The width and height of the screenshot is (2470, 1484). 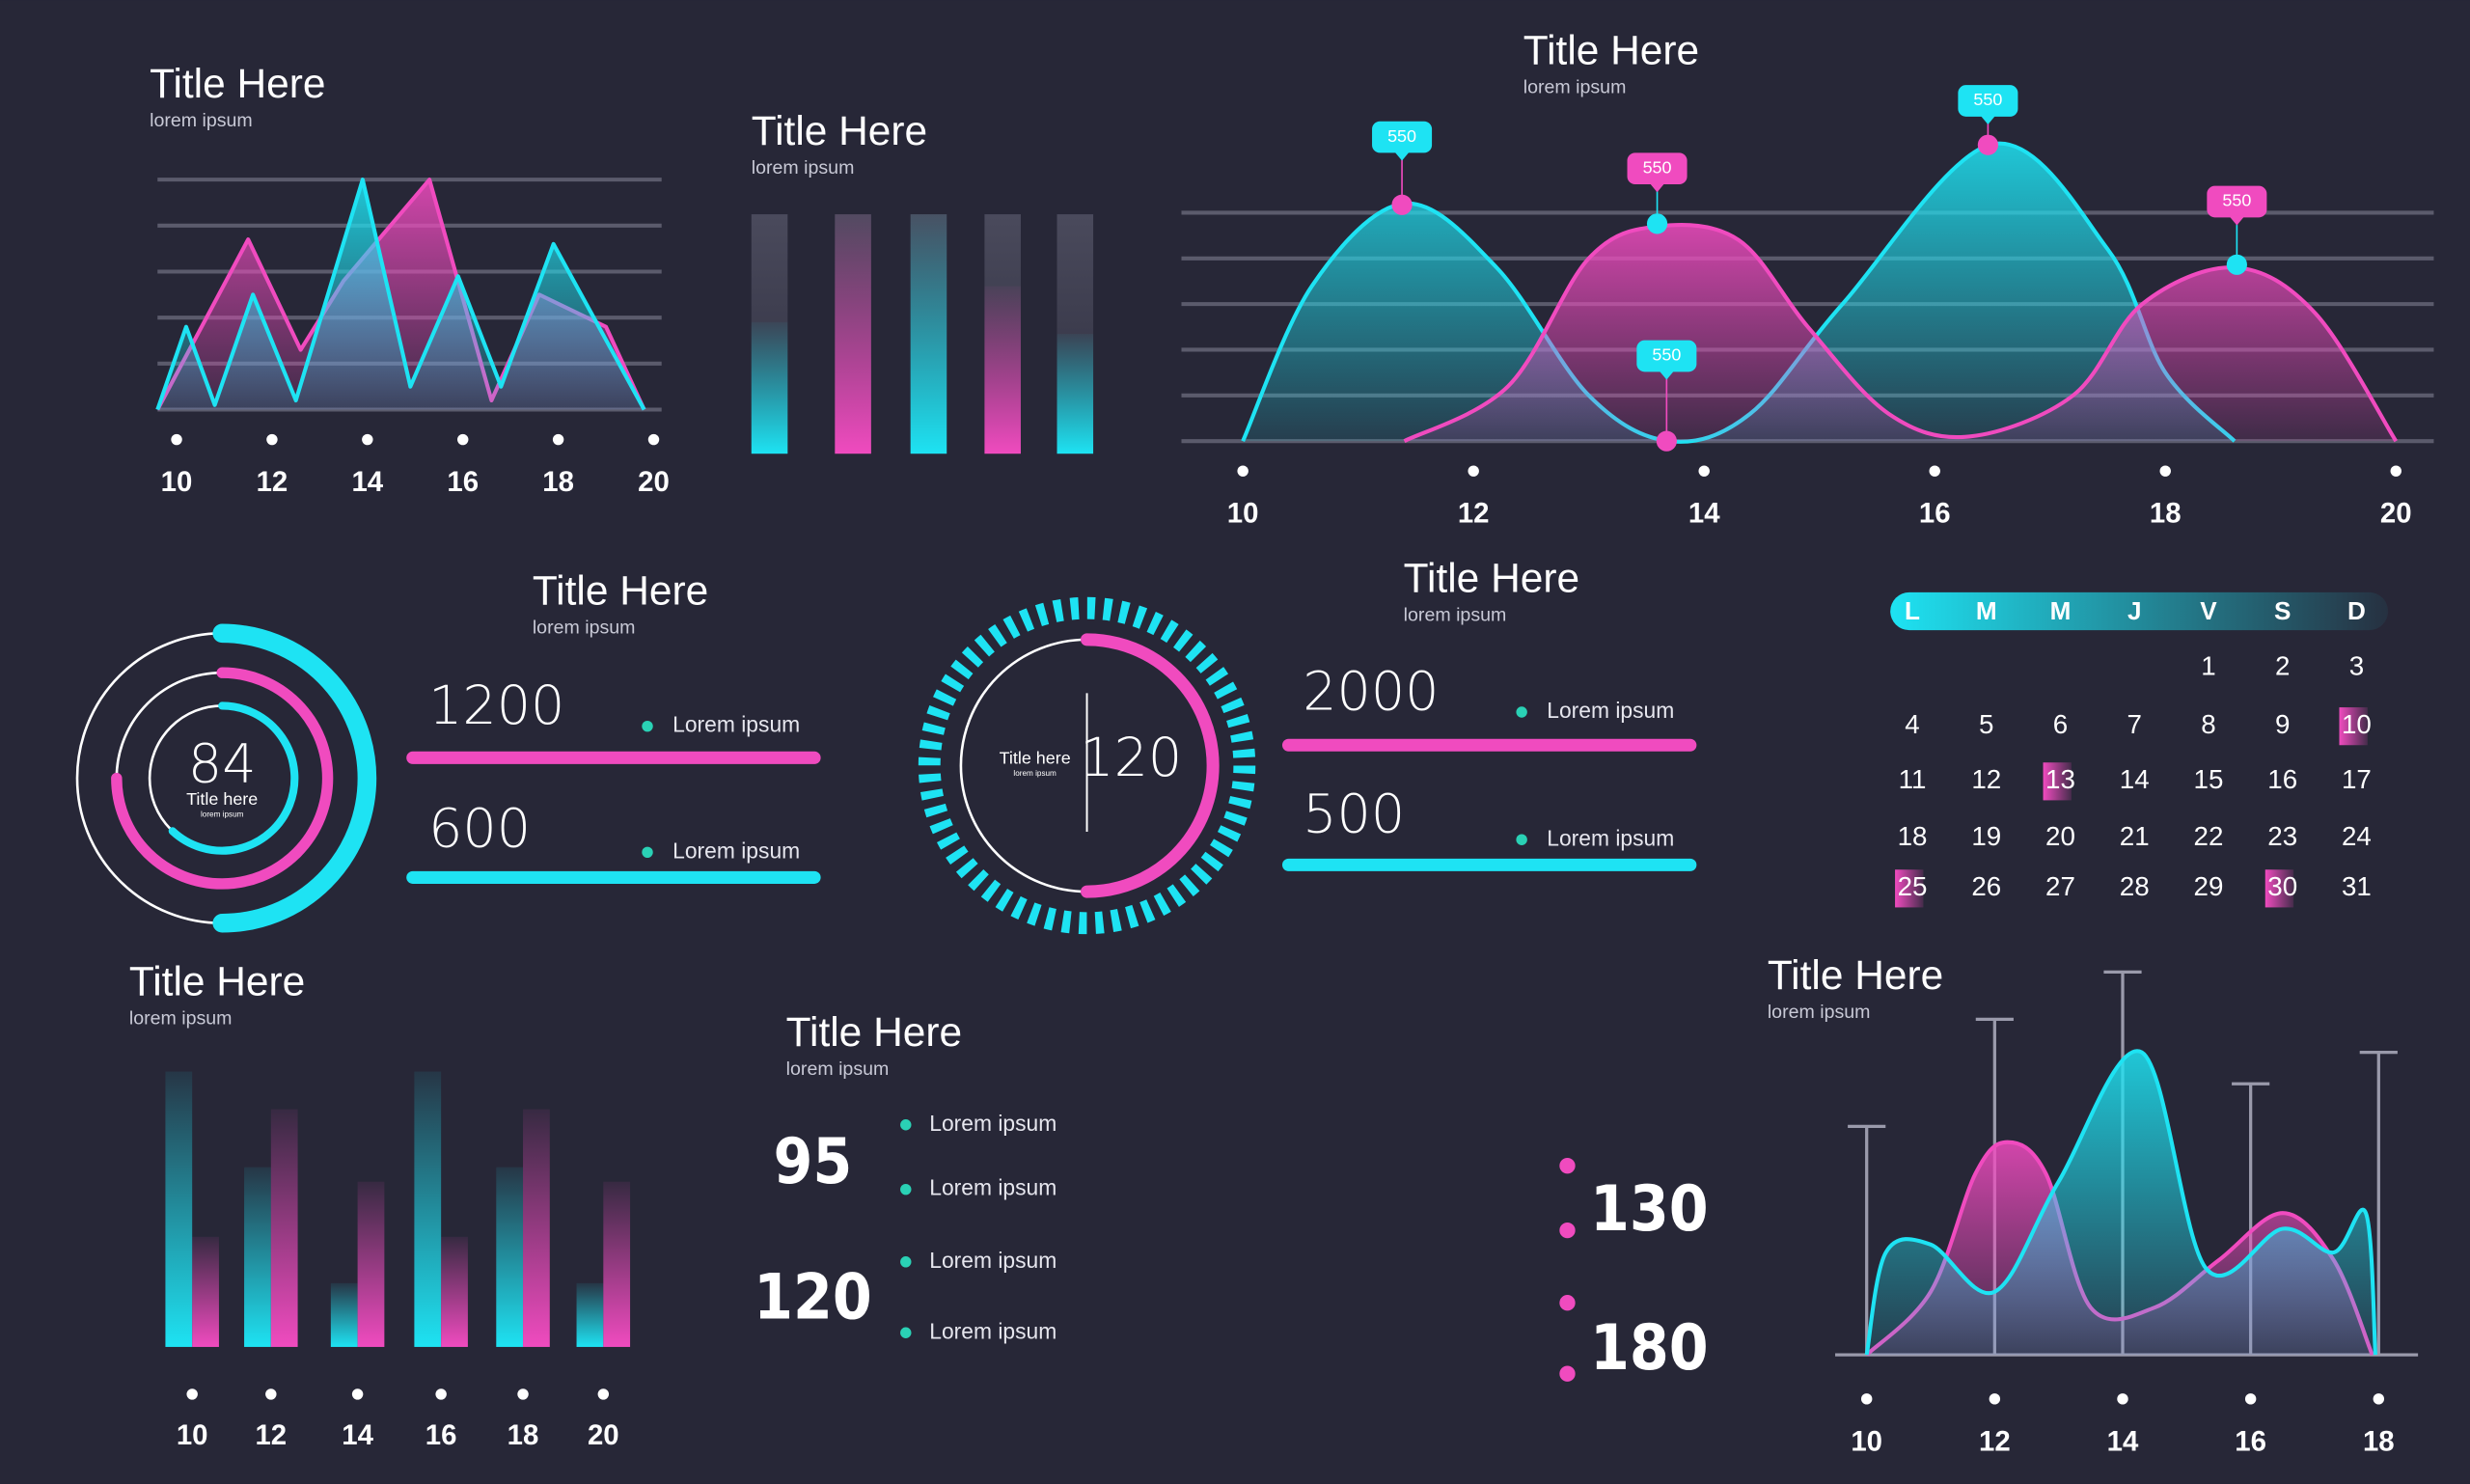 I want to click on day: 6, so click(x=2060, y=724).